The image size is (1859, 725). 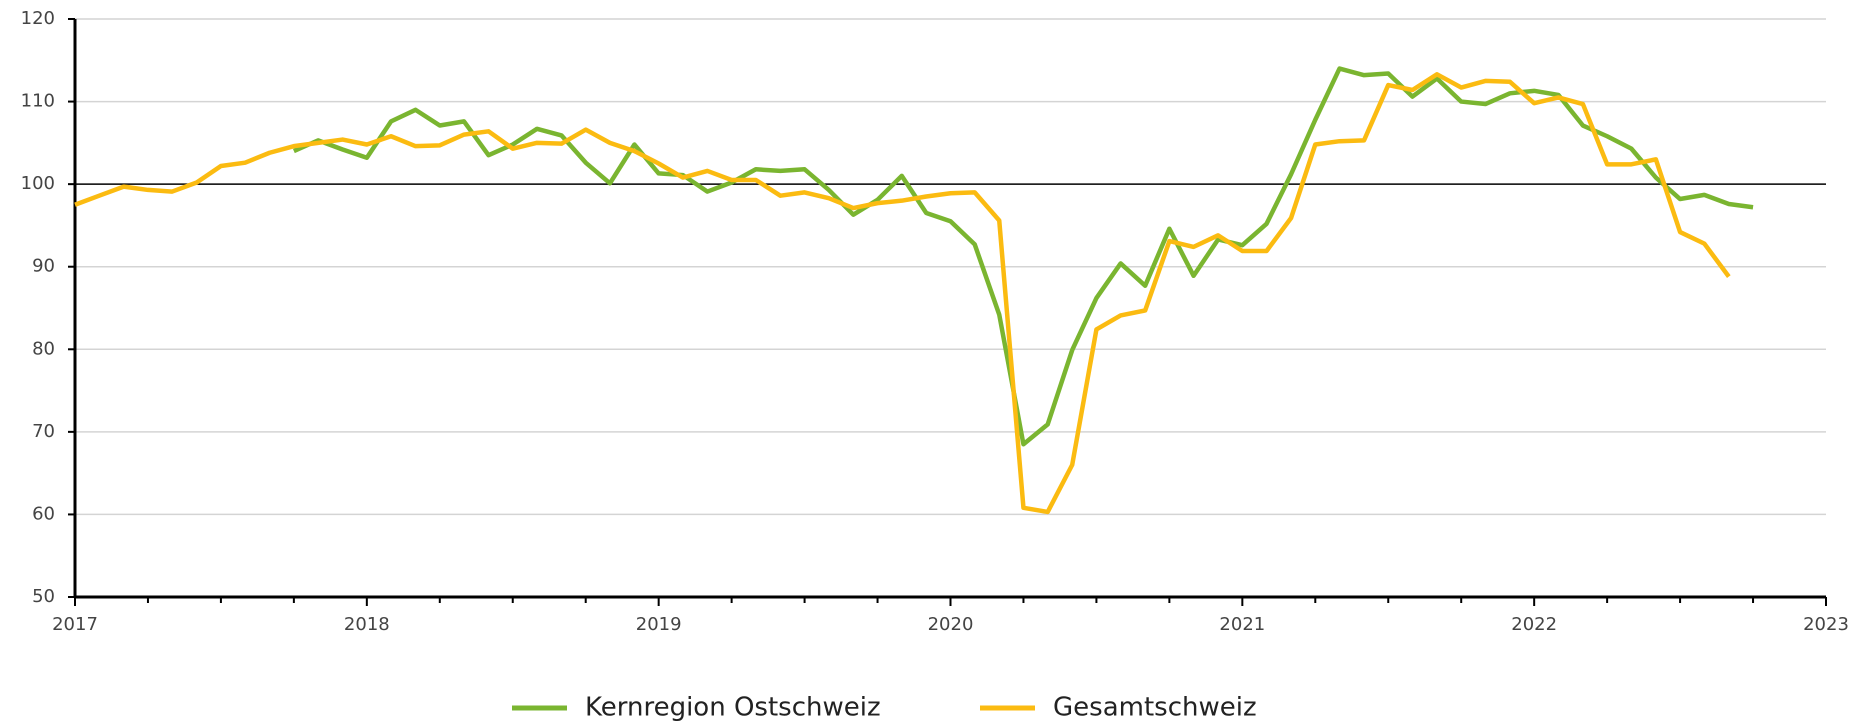 I want to click on y-tick-label: 90, so click(x=43, y=266).